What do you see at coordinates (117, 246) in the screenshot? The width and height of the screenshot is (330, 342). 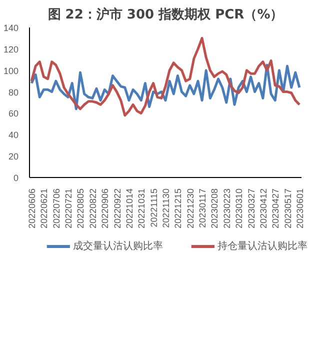 I see `legend-label: 成交量认沽认购比率` at bounding box center [117, 246].